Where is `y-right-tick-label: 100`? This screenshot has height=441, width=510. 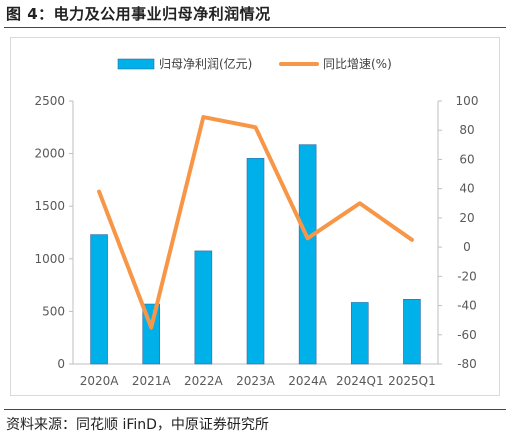
y-right-tick-label: 100 is located at coordinates (467, 101).